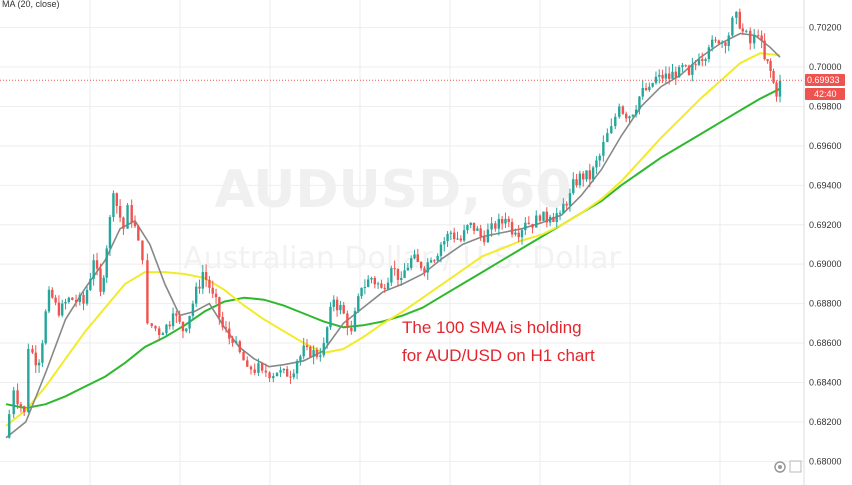 The width and height of the screenshot is (852, 485). I want to click on auto-scale-icon, so click(795, 466).